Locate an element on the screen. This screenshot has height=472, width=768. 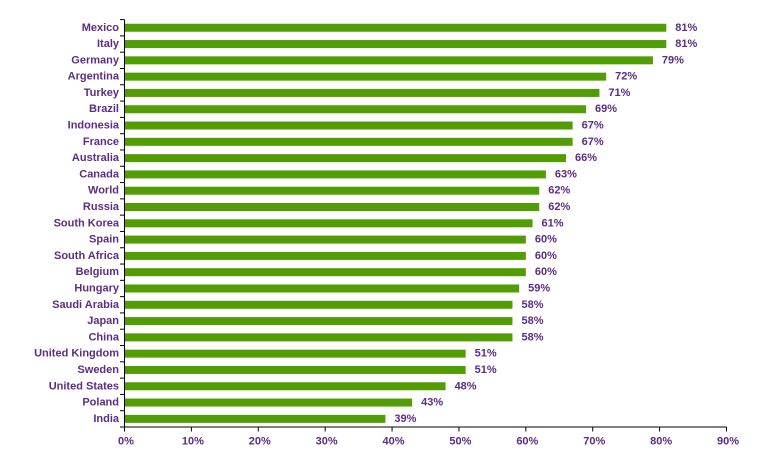
svg-text: 50% is located at coordinates (460, 442).